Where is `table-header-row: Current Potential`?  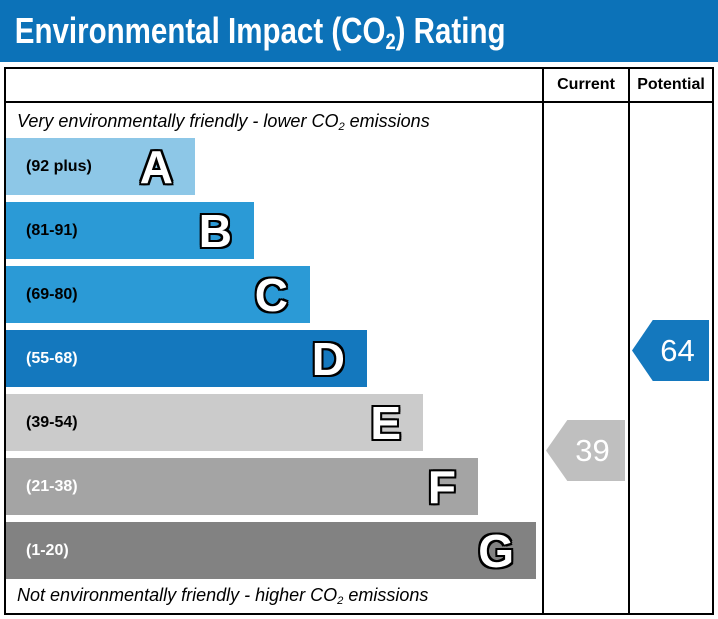
table-header-row: Current Potential is located at coordinates (359, 86).